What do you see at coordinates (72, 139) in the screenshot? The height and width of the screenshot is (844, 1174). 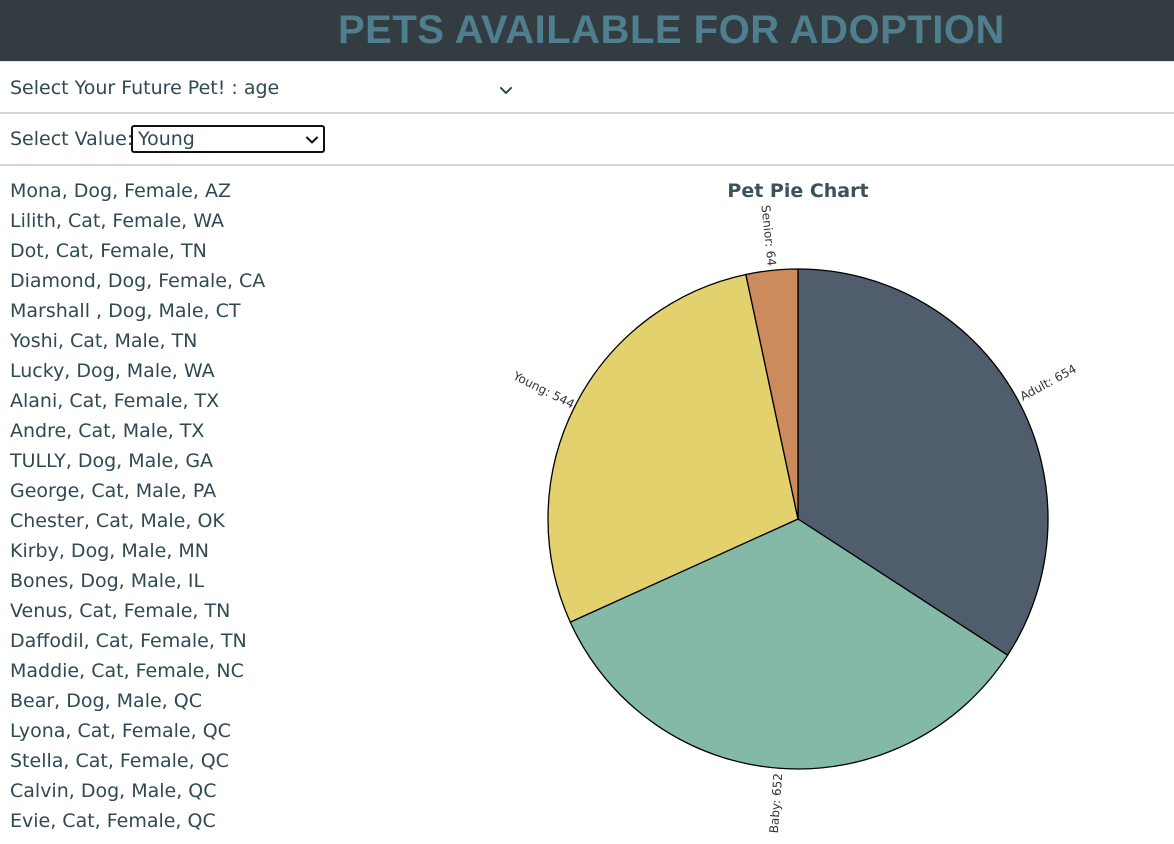 I see `value-select-label: Select Value:` at bounding box center [72, 139].